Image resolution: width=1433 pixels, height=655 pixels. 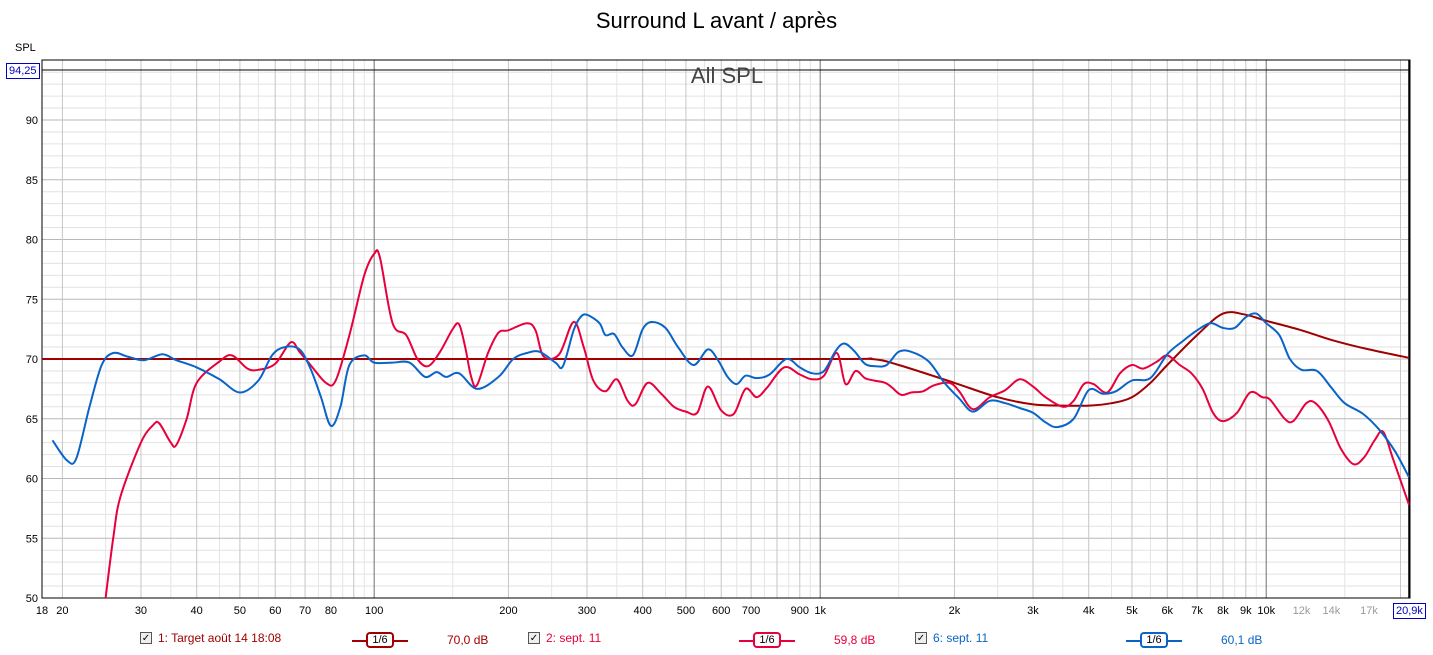 What do you see at coordinates (1409, 611) in the screenshot?
I see `x-max-readout: 20,9k` at bounding box center [1409, 611].